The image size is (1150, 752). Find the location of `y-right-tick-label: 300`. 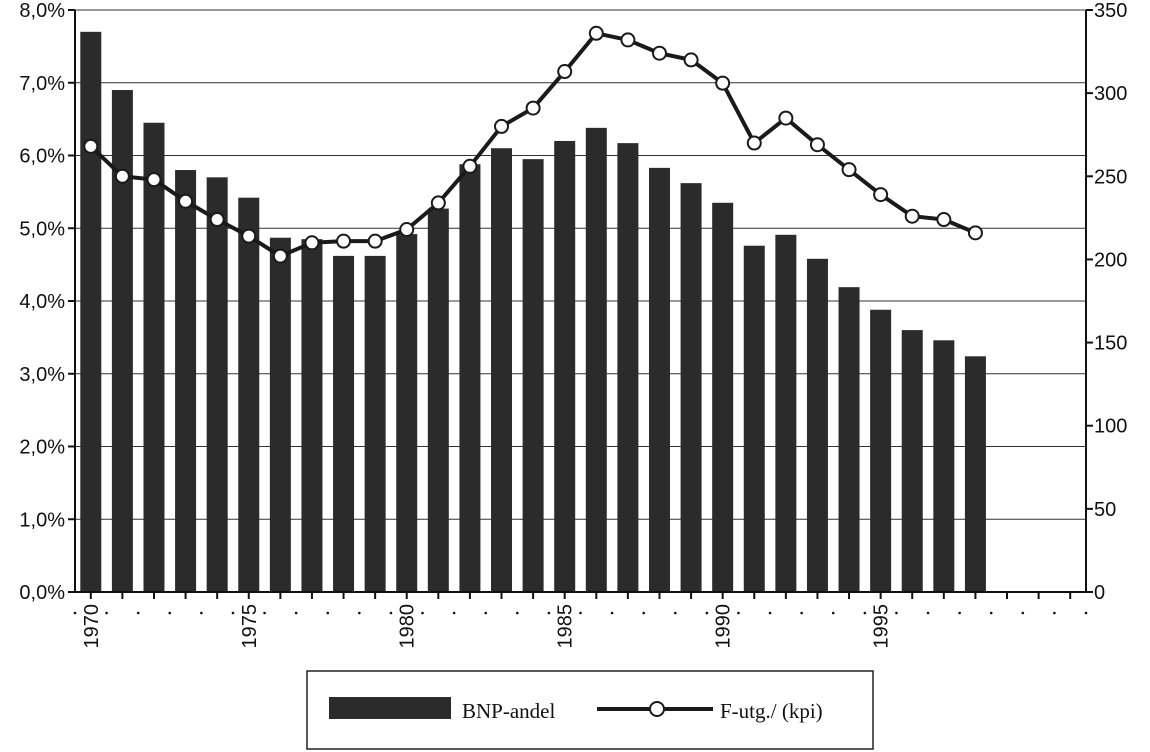

y-right-tick-label: 300 is located at coordinates (1110, 94).